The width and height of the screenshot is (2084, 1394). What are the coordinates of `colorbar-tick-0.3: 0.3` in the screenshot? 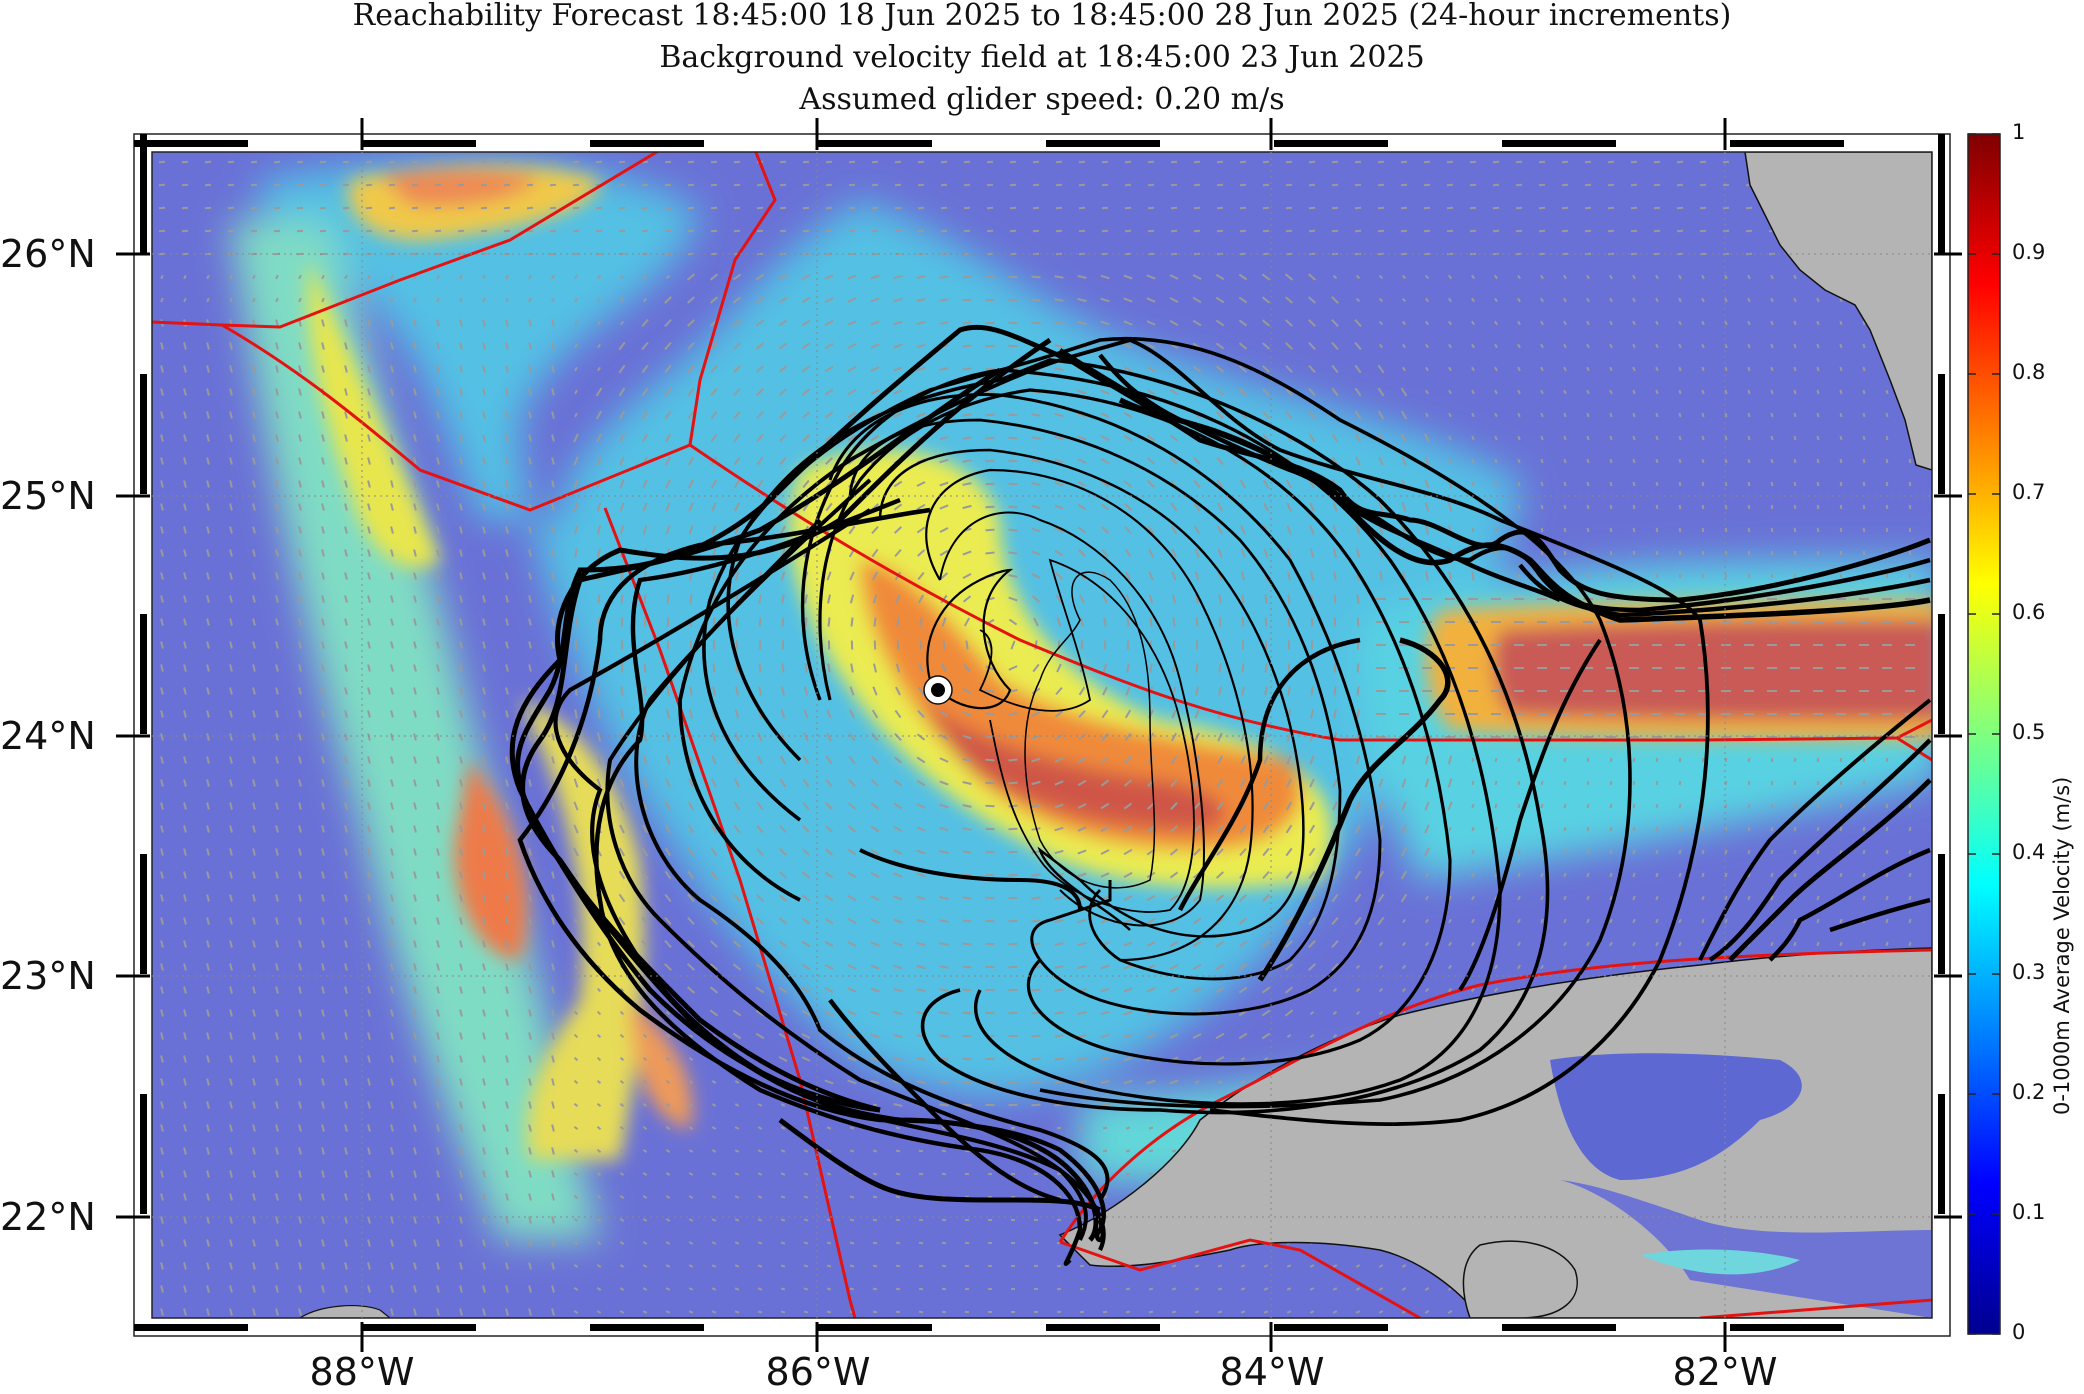 It's located at (2029, 972).